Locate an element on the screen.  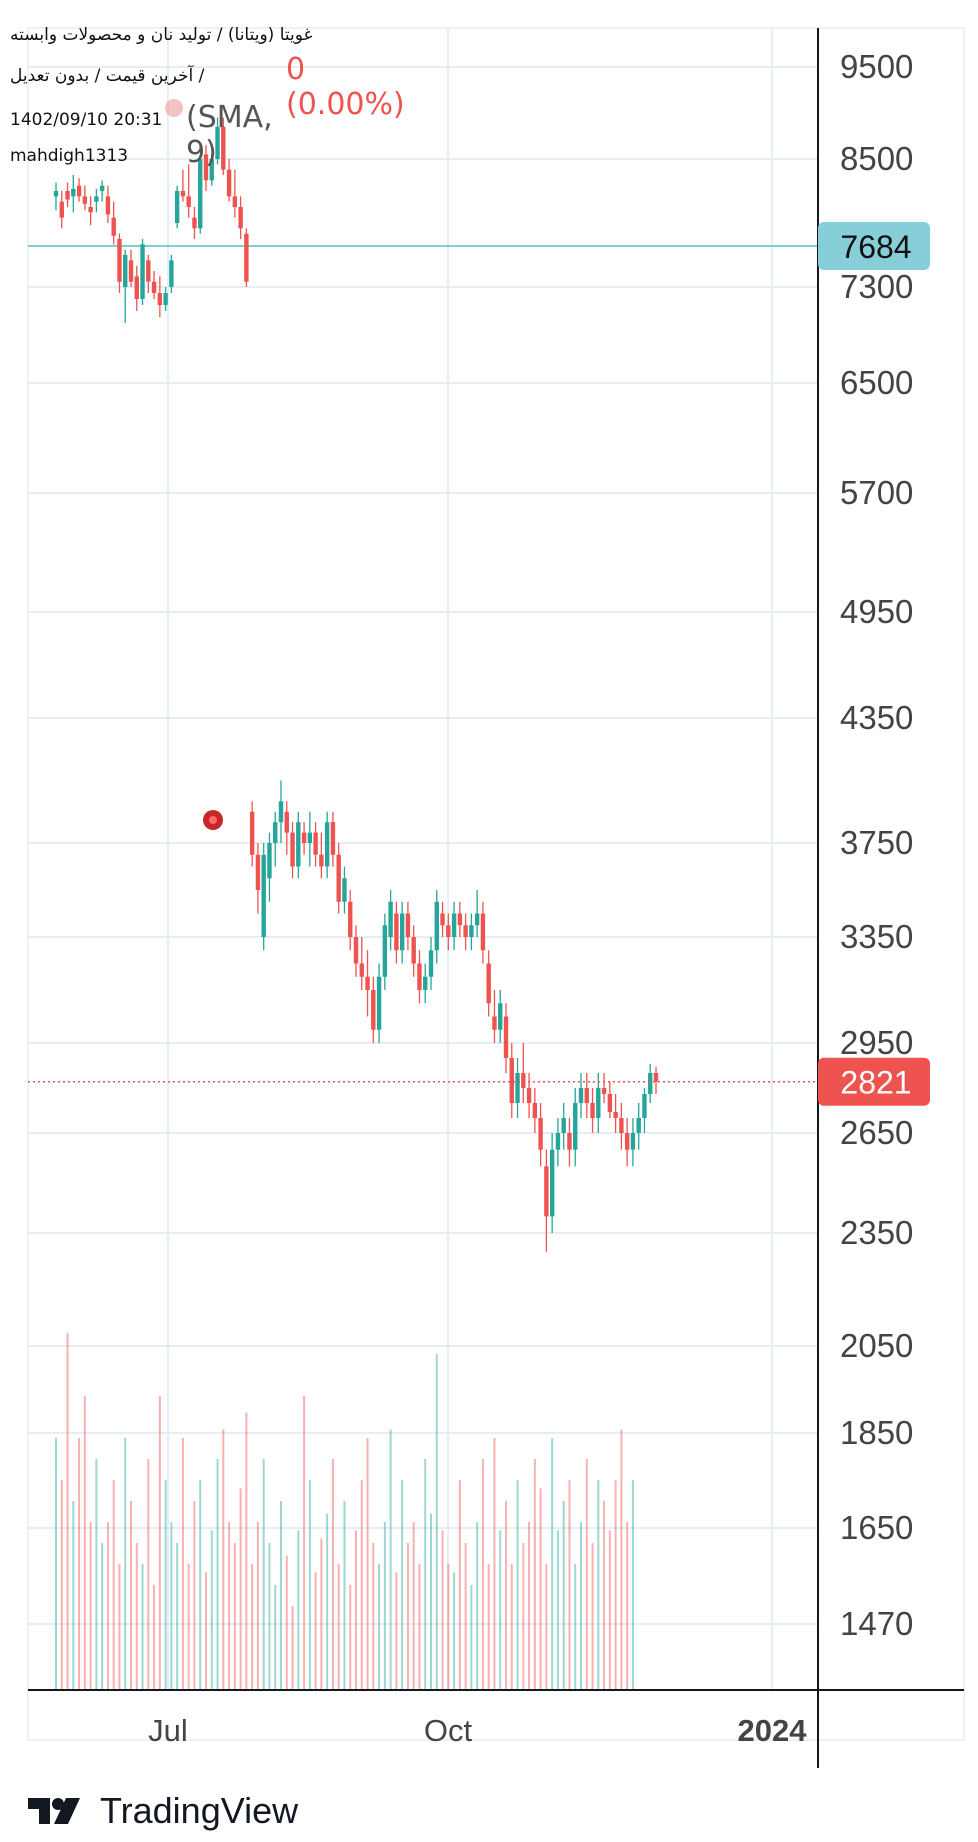
y-tick-label: 1850 is located at coordinates (876, 1432).